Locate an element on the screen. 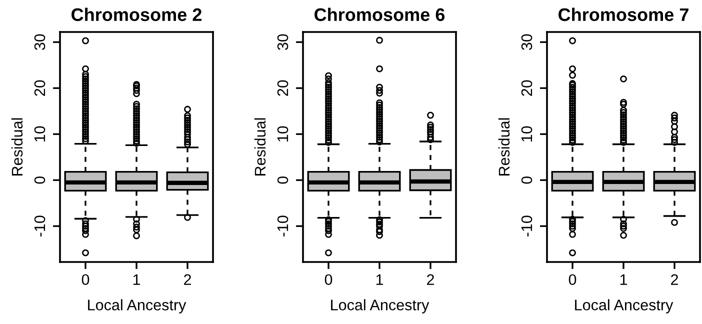 The width and height of the screenshot is (702, 324). chart-title: Chromosome 7 is located at coordinates (623, 15).